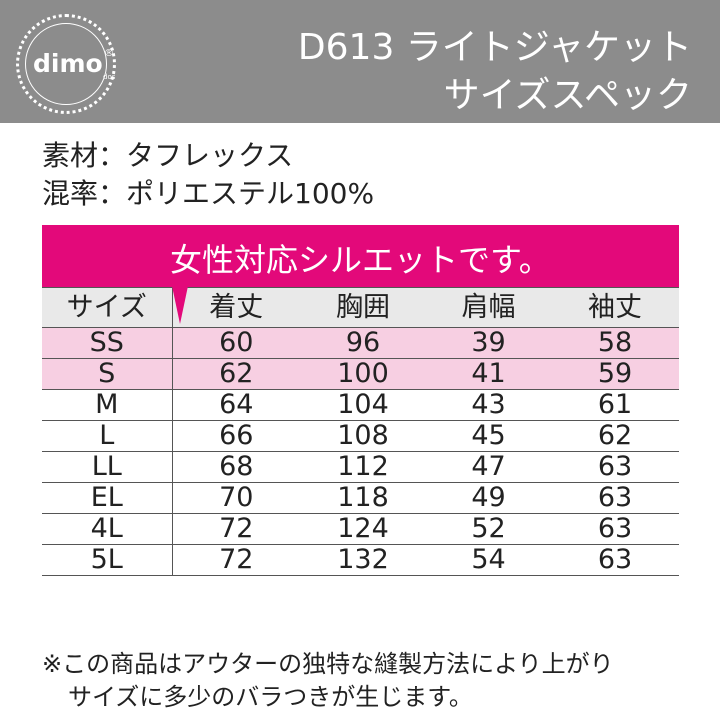  What do you see at coordinates (488, 436) in the screenshot?
I see `cell-shoulder: 45` at bounding box center [488, 436].